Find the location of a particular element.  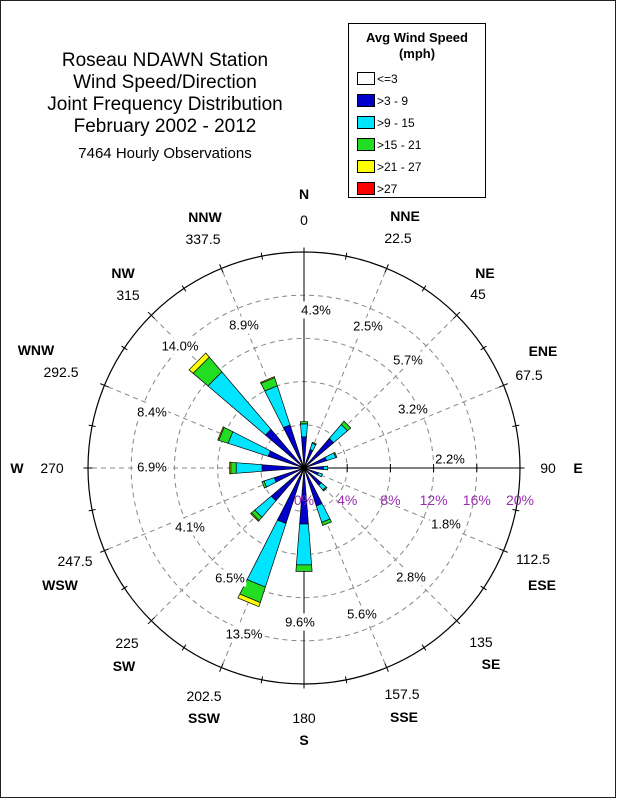

legend-item-9-15: >9 - 15 is located at coordinates (386, 122).